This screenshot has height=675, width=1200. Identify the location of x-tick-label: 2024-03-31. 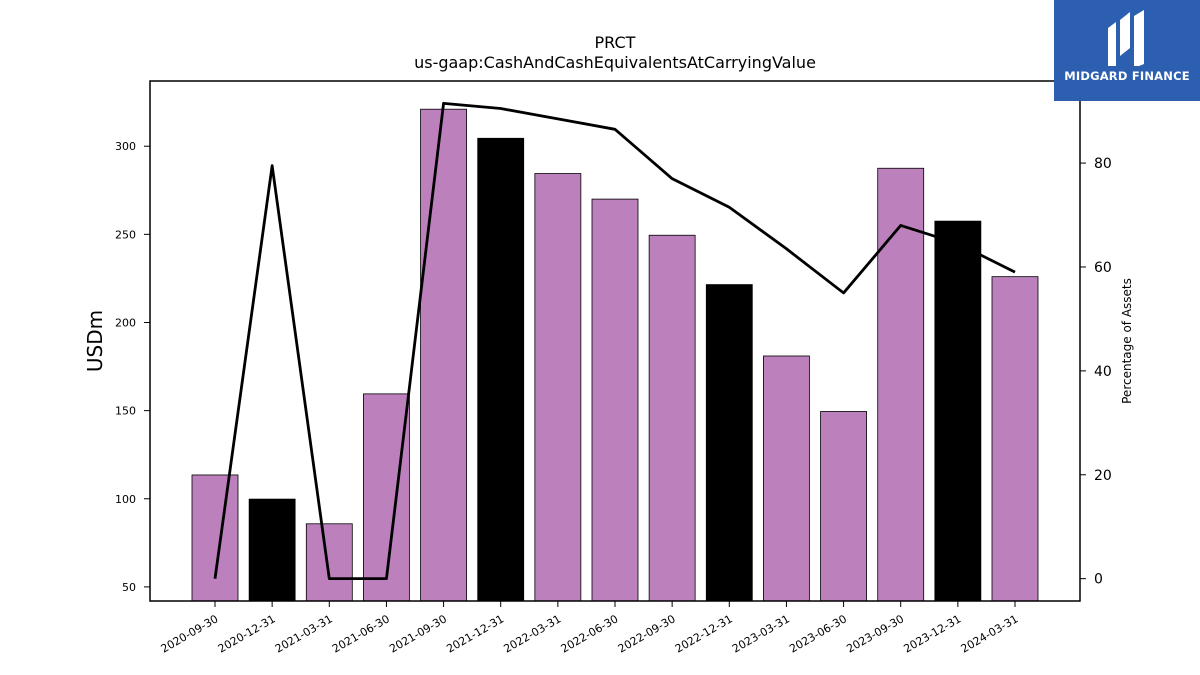
(990, 633).